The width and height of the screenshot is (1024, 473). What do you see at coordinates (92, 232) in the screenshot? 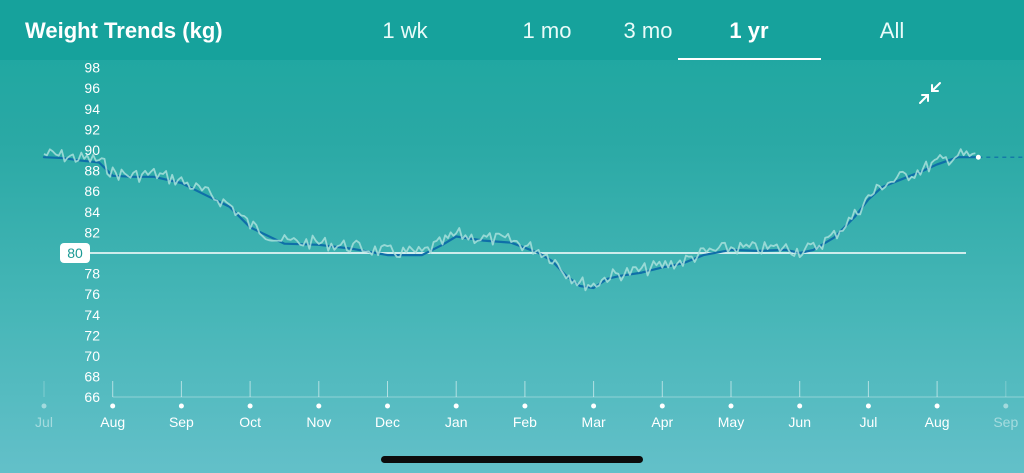
I see `y-tick-label: 82` at bounding box center [92, 232].